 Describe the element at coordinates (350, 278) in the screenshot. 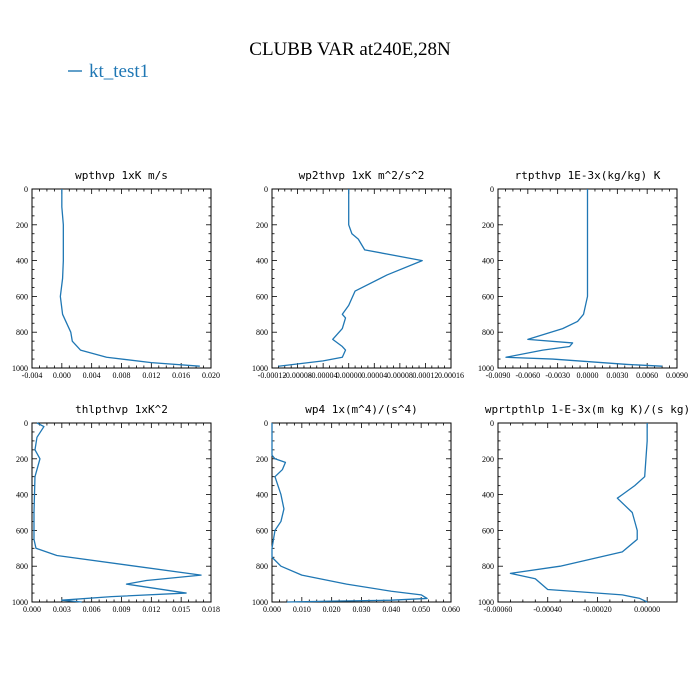

I see `series-line-wp2thvp` at that location.